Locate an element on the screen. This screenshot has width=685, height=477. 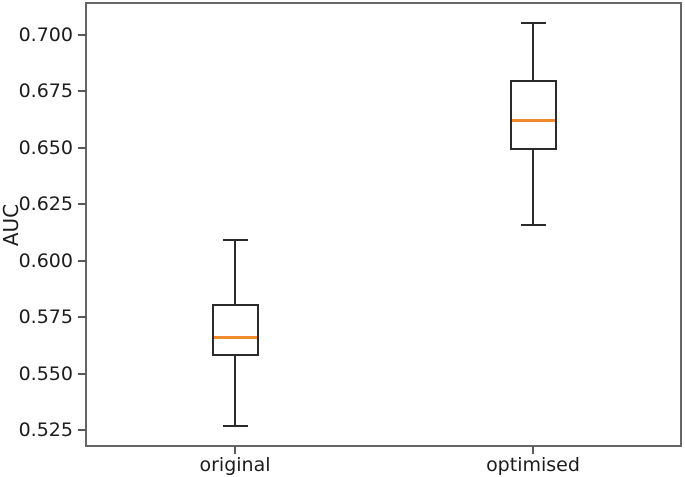
y-tick-label: 0.650 is located at coordinates (45, 147).